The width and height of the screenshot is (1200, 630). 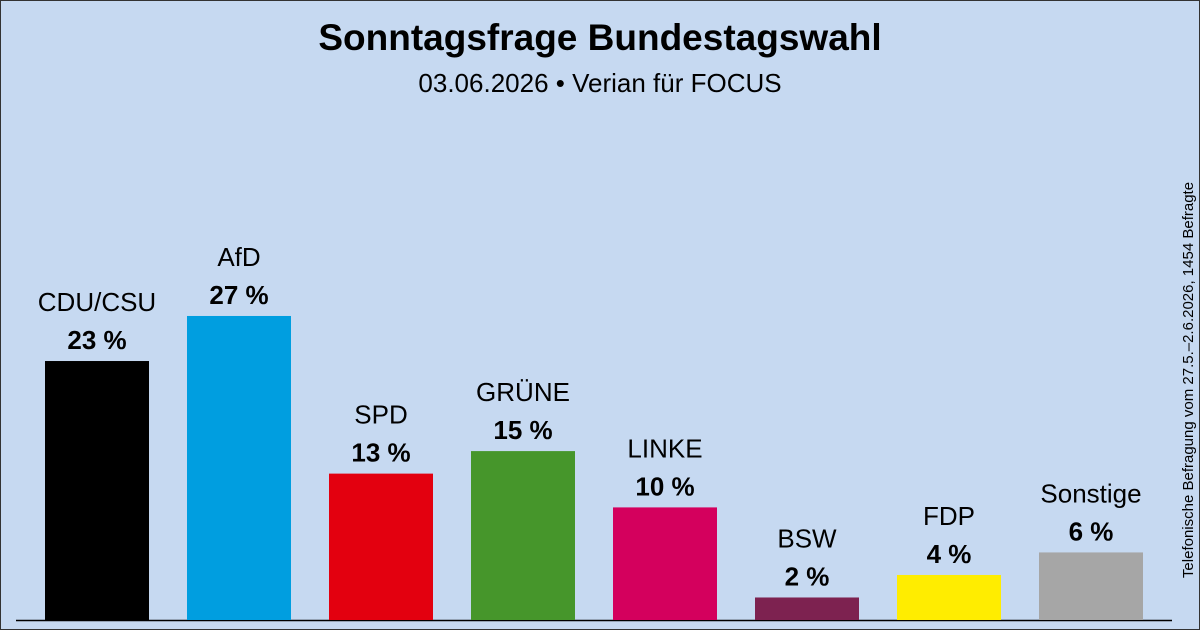 I want to click on value-label: 10 %, so click(x=664, y=486).